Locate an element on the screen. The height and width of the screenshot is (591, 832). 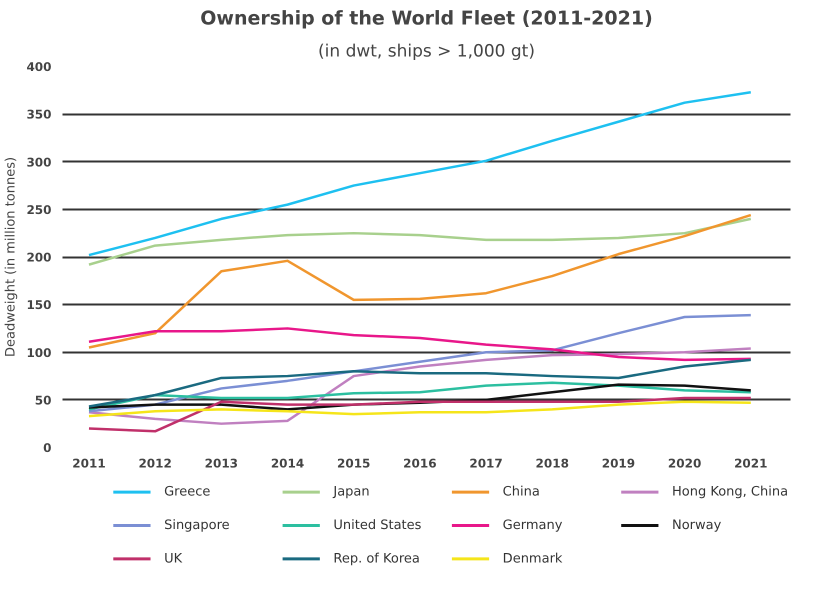
legend-label: UK is located at coordinates (173, 558).